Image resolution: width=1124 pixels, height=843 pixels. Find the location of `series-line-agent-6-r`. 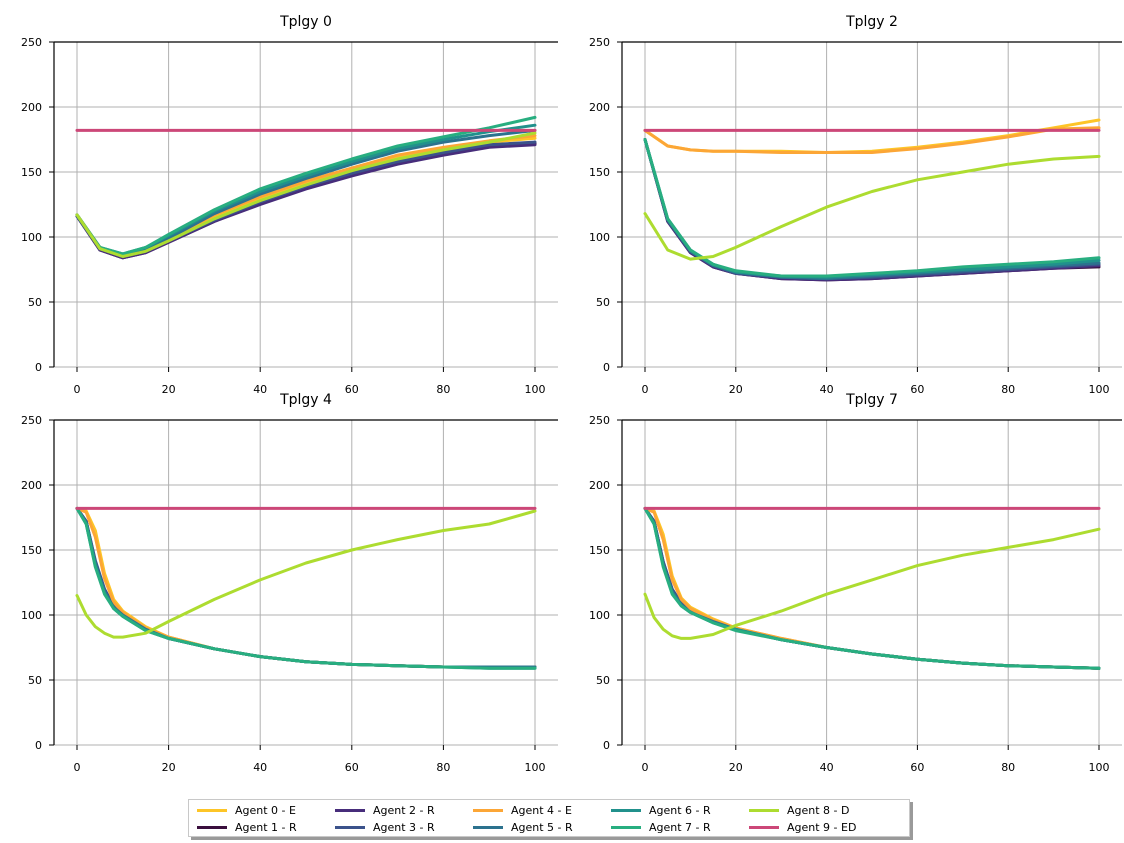

series-line-agent-6-r is located at coordinates (872, 588).